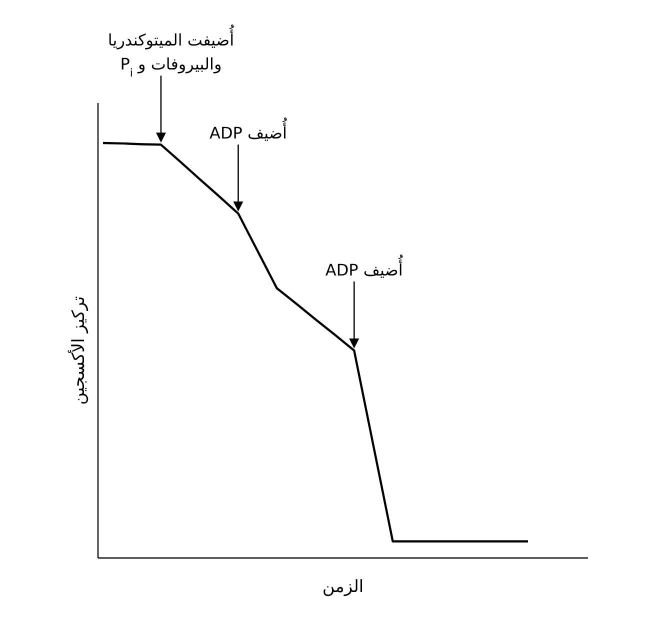  Describe the element at coordinates (249, 130) in the screenshot. I see `text: أُضيف ADP` at that location.